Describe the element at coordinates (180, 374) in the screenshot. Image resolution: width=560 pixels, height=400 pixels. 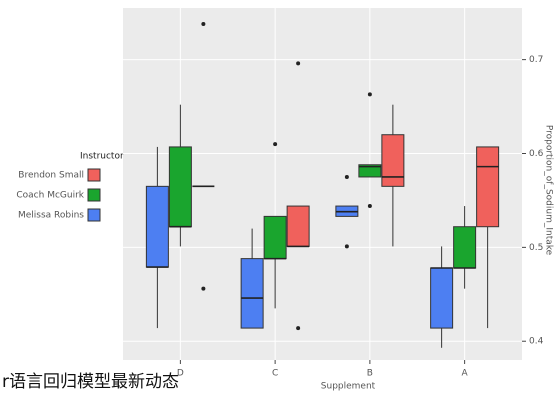
I see `x-tick-label: D` at that location.